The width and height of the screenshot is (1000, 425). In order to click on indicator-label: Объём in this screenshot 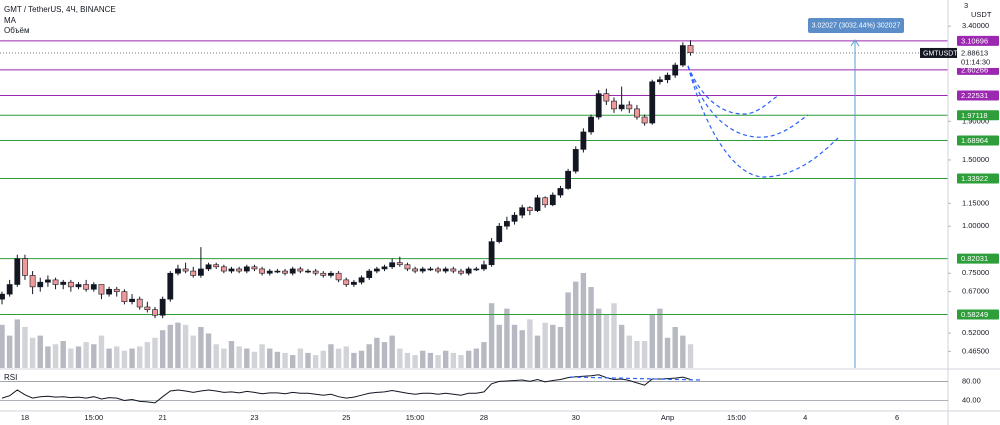, I will do `click(17, 30)`.